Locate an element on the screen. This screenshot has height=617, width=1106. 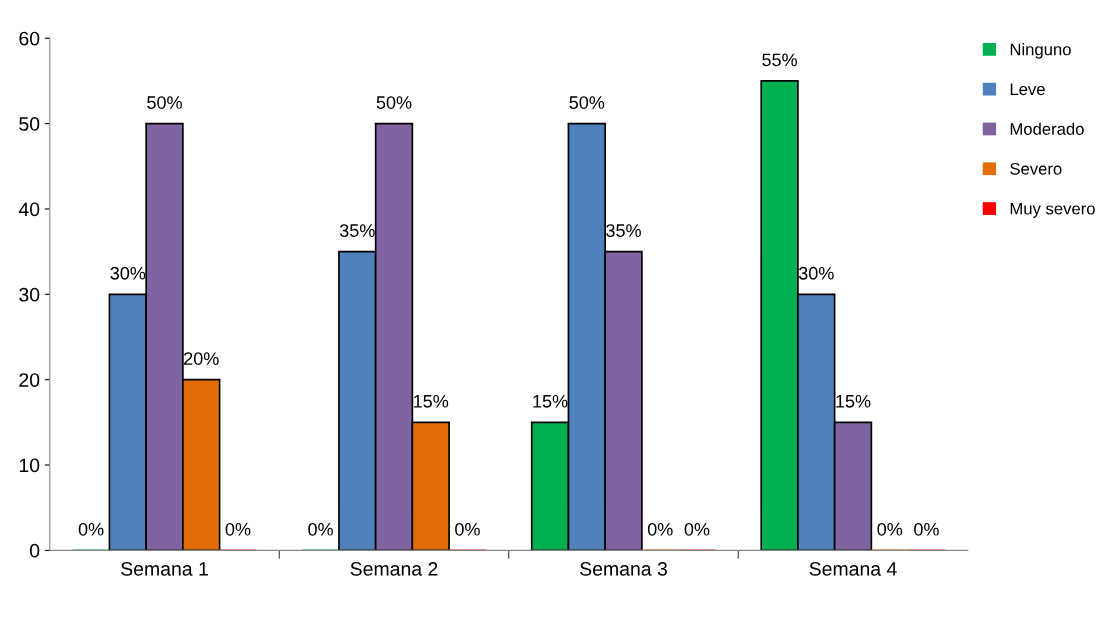
y-tick-label: 10 is located at coordinates (29, 465).